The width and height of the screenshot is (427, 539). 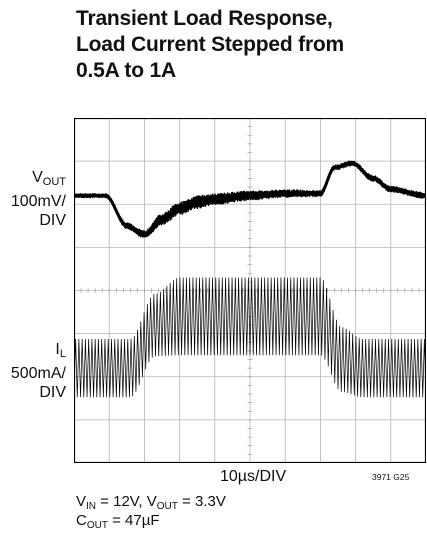 What do you see at coordinates (81, 520) in the screenshot?
I see `cout-symbol: C` at bounding box center [81, 520].